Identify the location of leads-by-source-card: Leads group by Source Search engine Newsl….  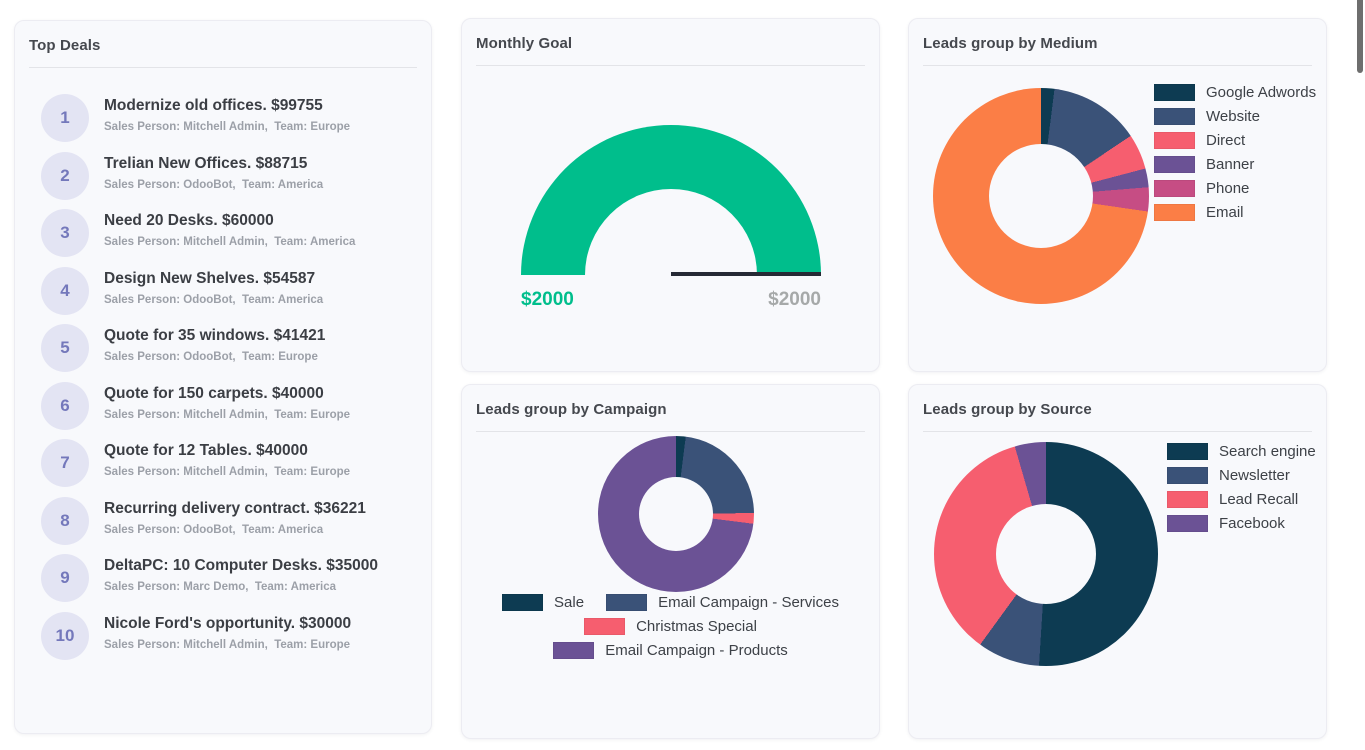
(1117, 561).